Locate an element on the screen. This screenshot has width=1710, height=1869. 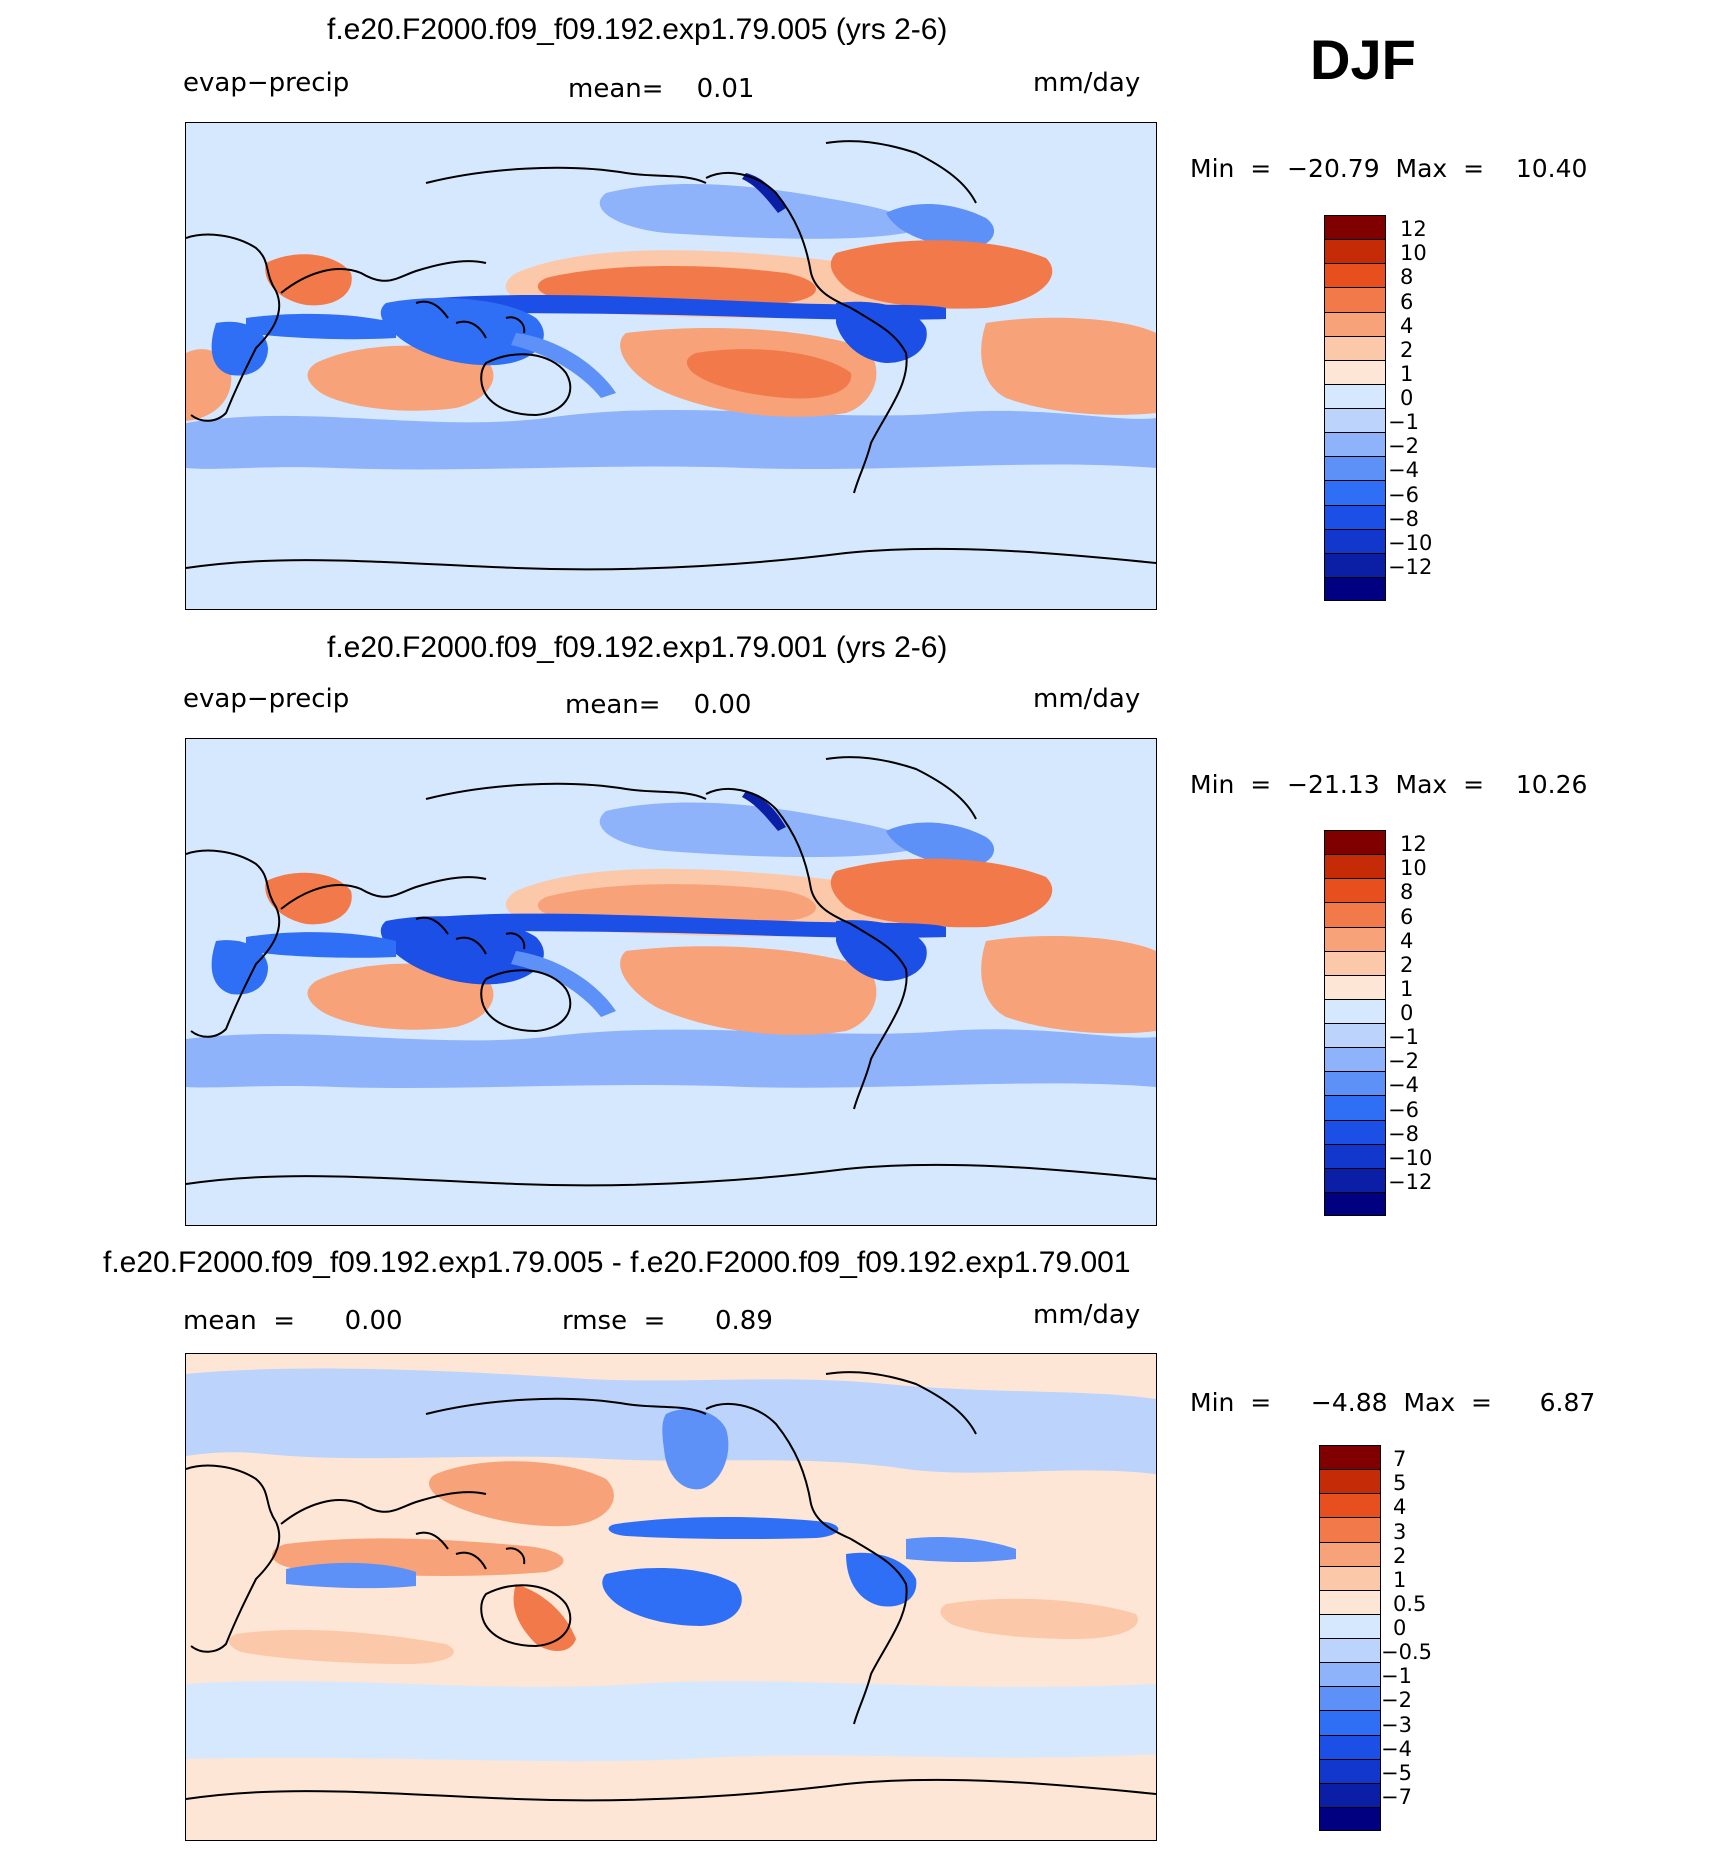
panel-2-north-pacific-storm is located at coordinates (755, 830).